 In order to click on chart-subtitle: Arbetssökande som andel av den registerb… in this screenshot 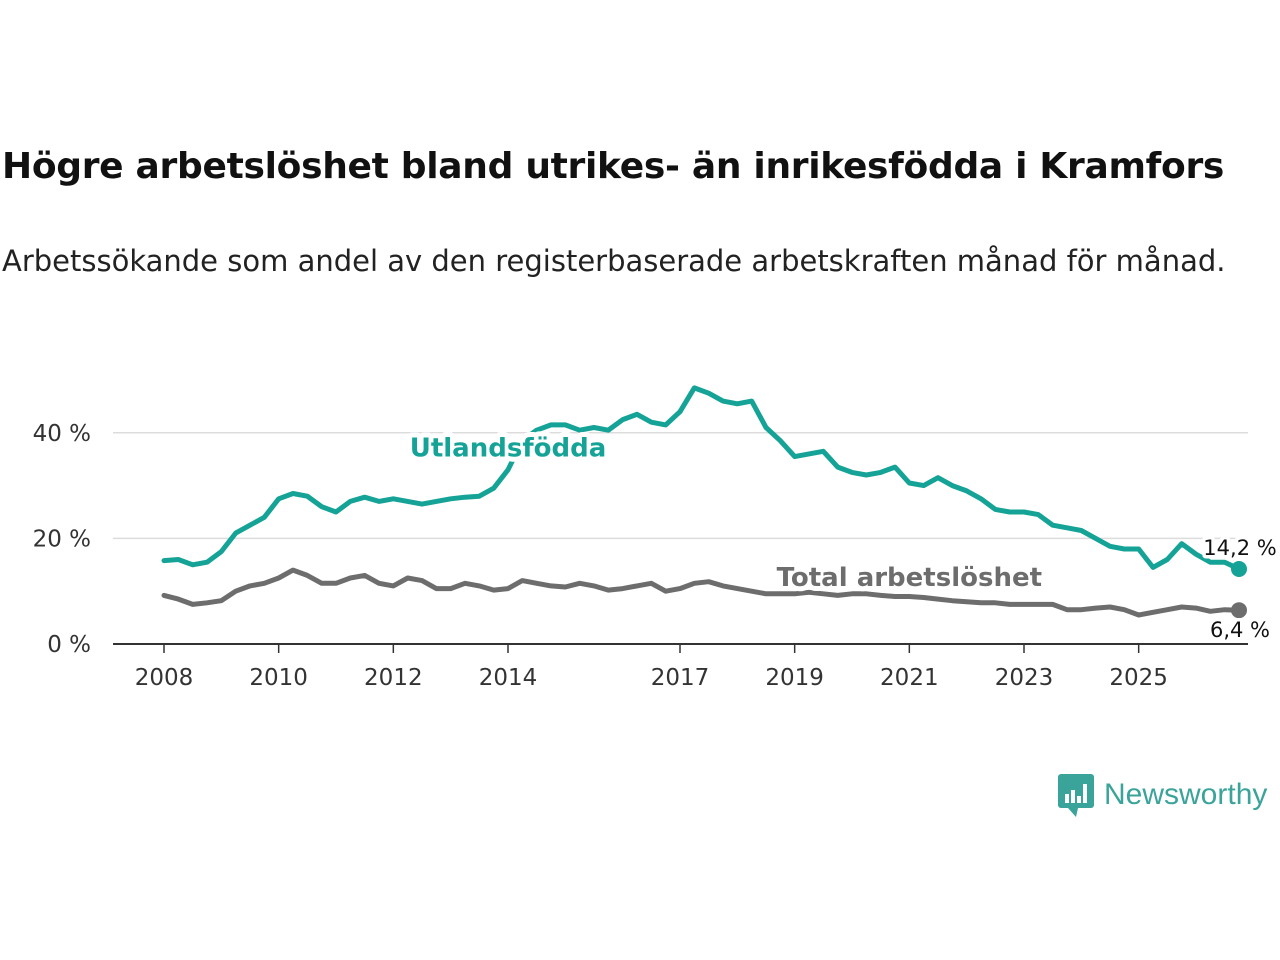, I will do `click(614, 261)`.